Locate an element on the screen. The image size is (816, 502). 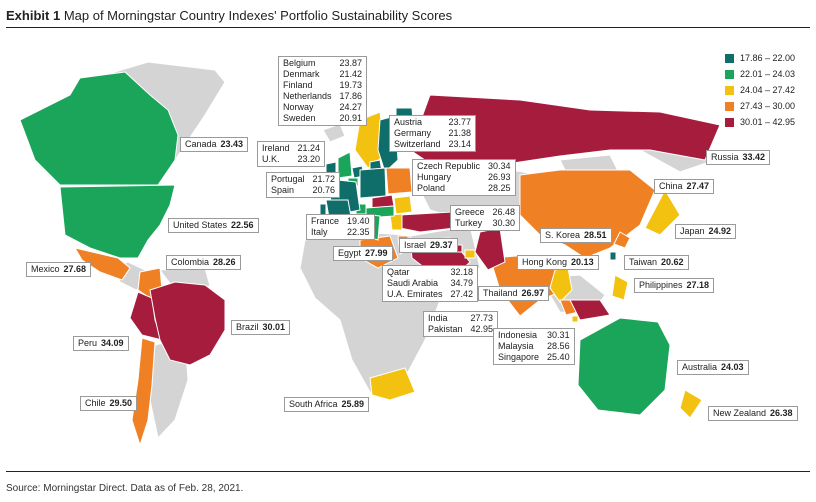
country-score: 26.93 is located at coordinates (499, 177).